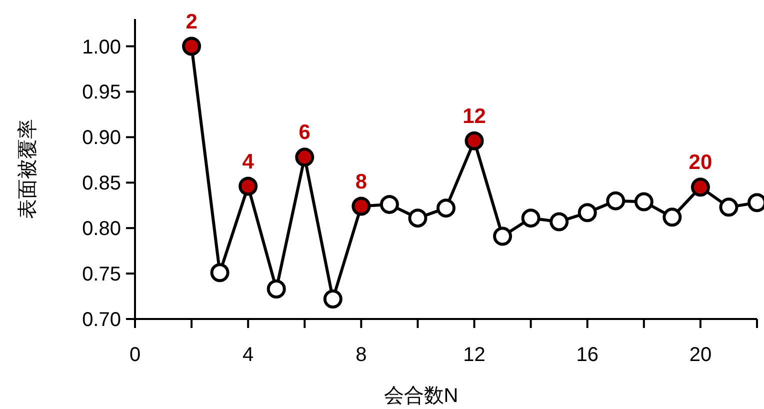 The width and height of the screenshot is (764, 409). I want to click on y-tick-label: 0.90, so click(101, 138).